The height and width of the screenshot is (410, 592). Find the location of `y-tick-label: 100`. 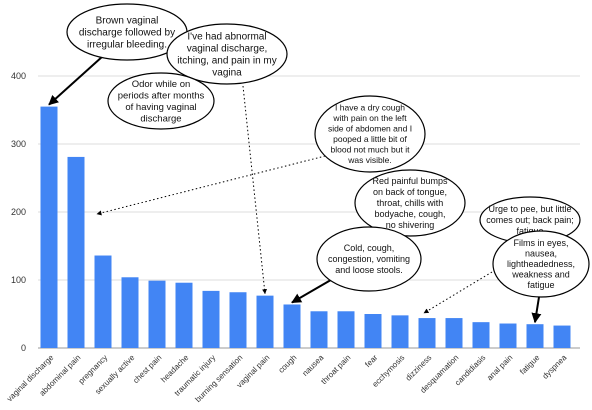

y-tick-label: 100 is located at coordinates (18, 280).